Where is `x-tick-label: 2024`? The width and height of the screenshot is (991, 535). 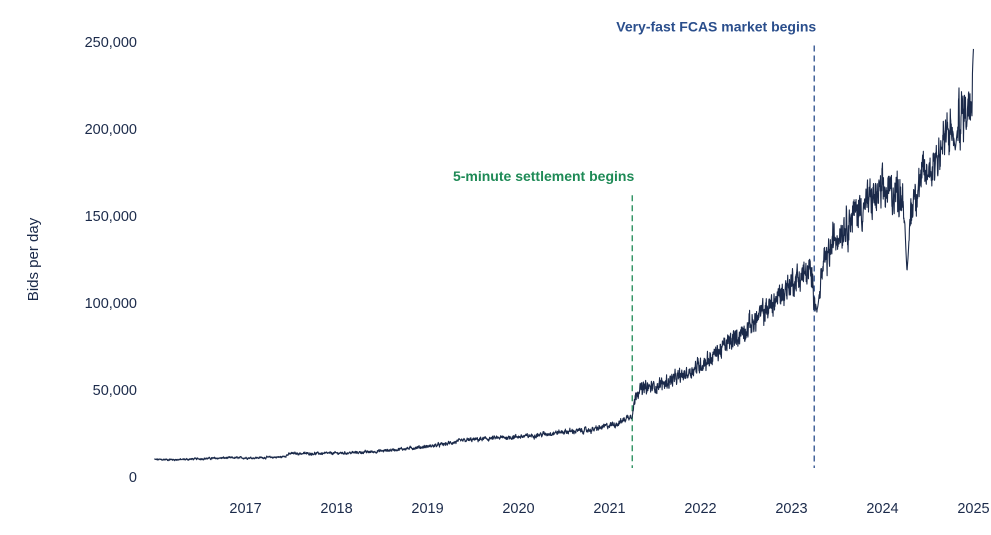
x-tick-label: 2024 is located at coordinates (882, 509).